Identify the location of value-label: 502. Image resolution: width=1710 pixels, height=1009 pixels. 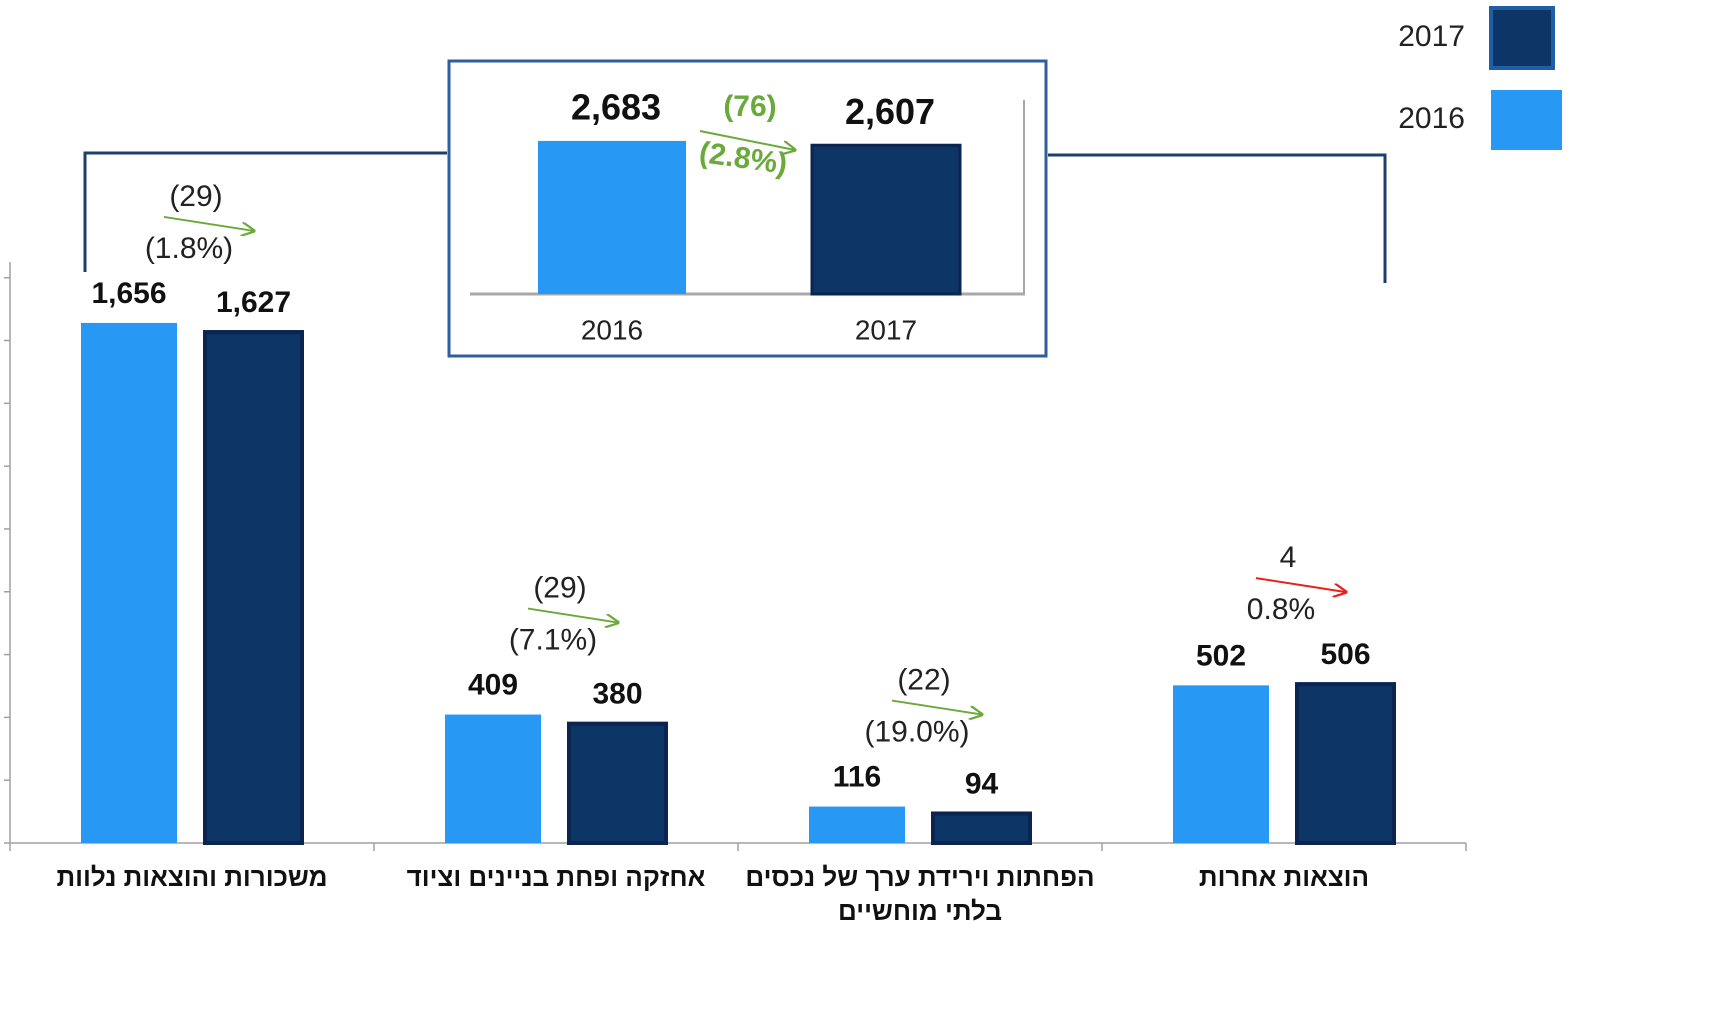
(1221, 655).